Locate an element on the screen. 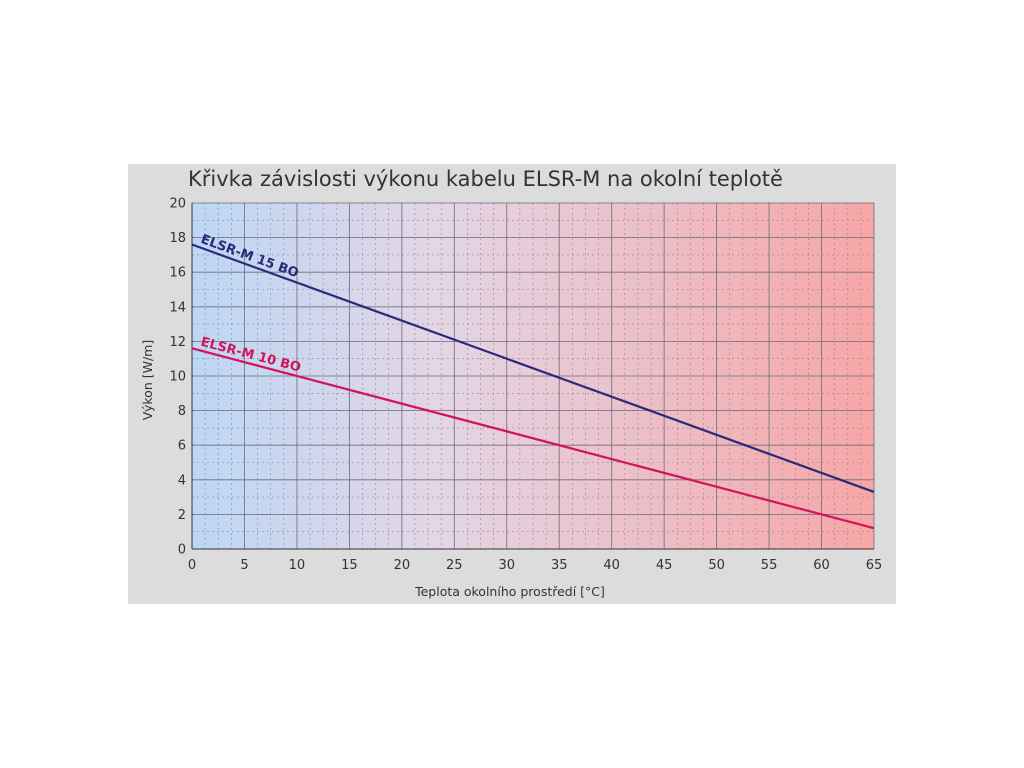 This screenshot has height=768, width=1024. x-tick-label: 10 is located at coordinates (297, 565).